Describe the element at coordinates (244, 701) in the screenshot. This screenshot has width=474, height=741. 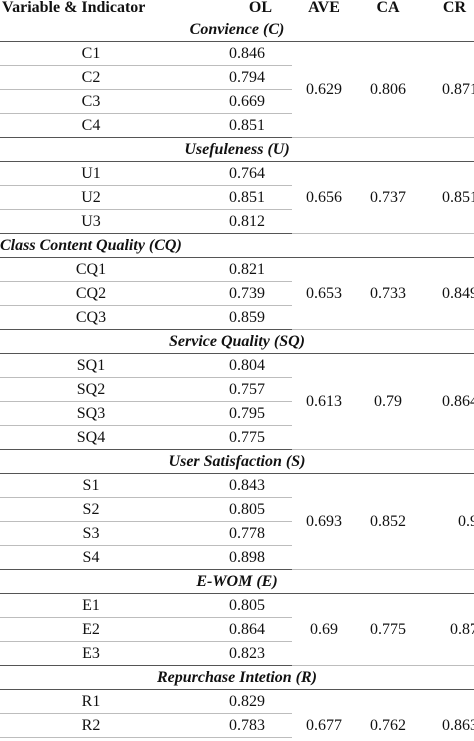
I see `ol-cell: 0.829` at that location.